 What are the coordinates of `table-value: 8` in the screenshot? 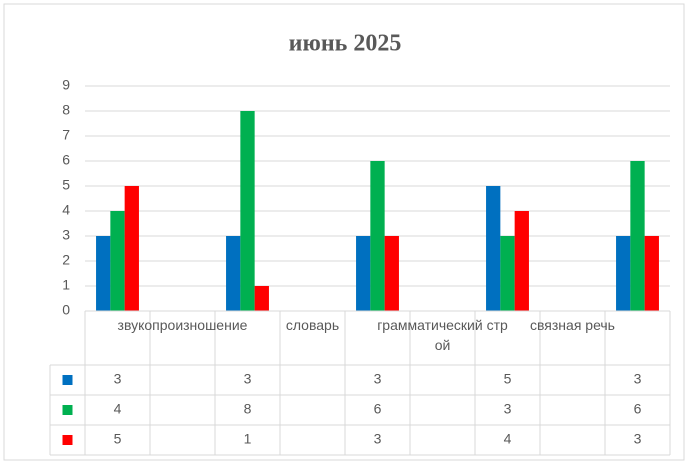 It's located at (248, 409).